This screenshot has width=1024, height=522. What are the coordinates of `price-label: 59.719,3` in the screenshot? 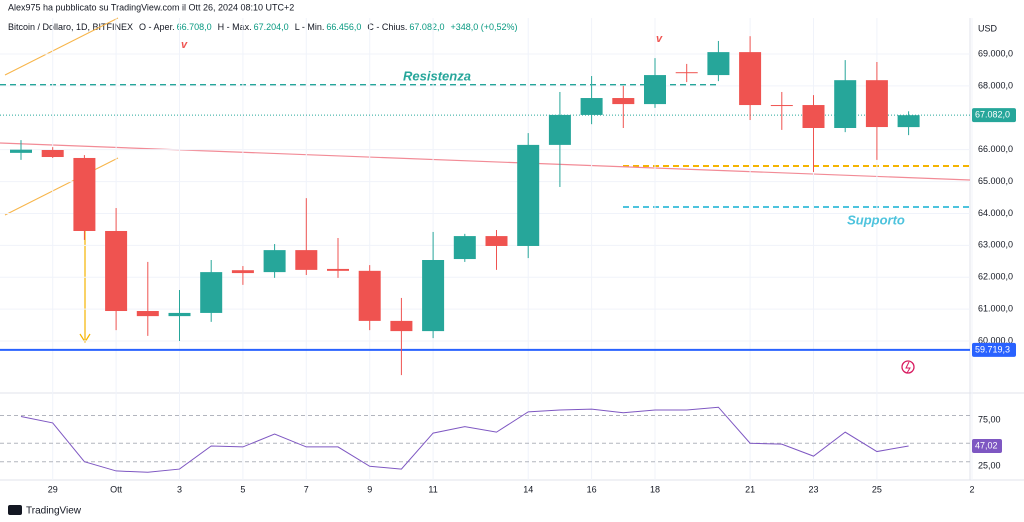 It's located at (992, 349).